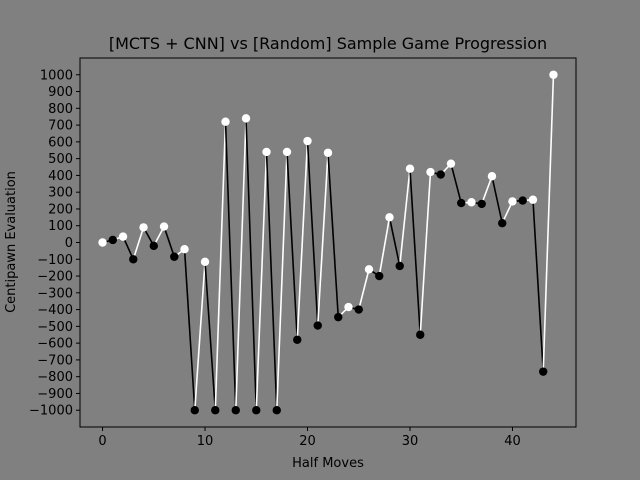 This screenshot has width=640, height=480. Describe the element at coordinates (55, 344) in the screenshot. I see `y-tick-label: −600` at that location.